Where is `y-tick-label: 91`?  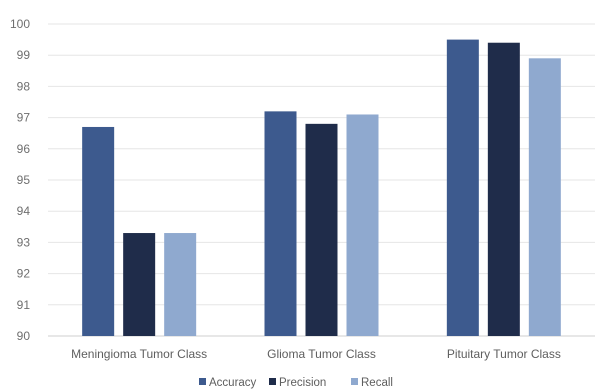
y-tick-label: 91 is located at coordinates (24, 305).